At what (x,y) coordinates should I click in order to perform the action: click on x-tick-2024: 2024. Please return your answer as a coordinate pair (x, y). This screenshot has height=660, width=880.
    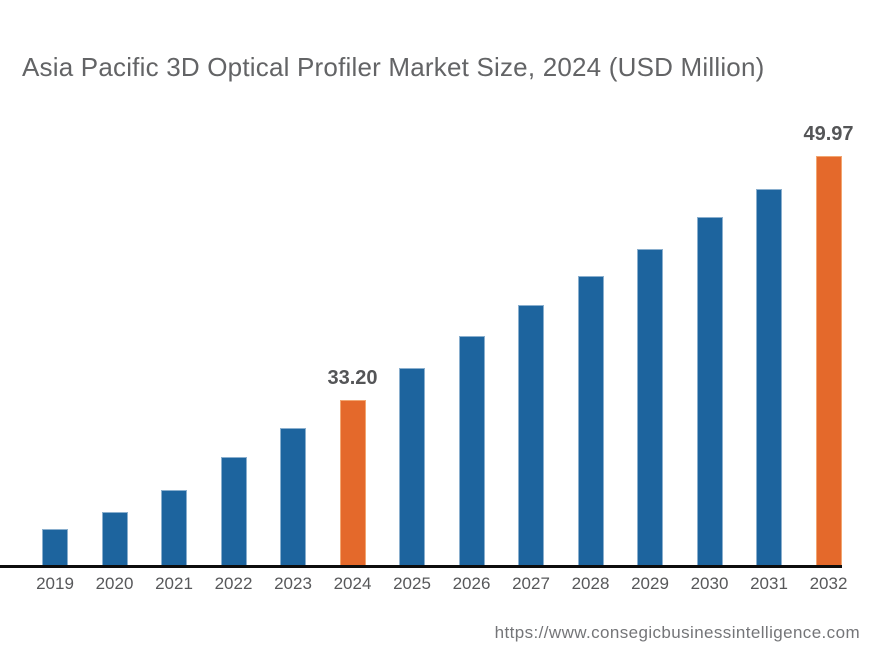
    Looking at the image, I should click on (352, 583).